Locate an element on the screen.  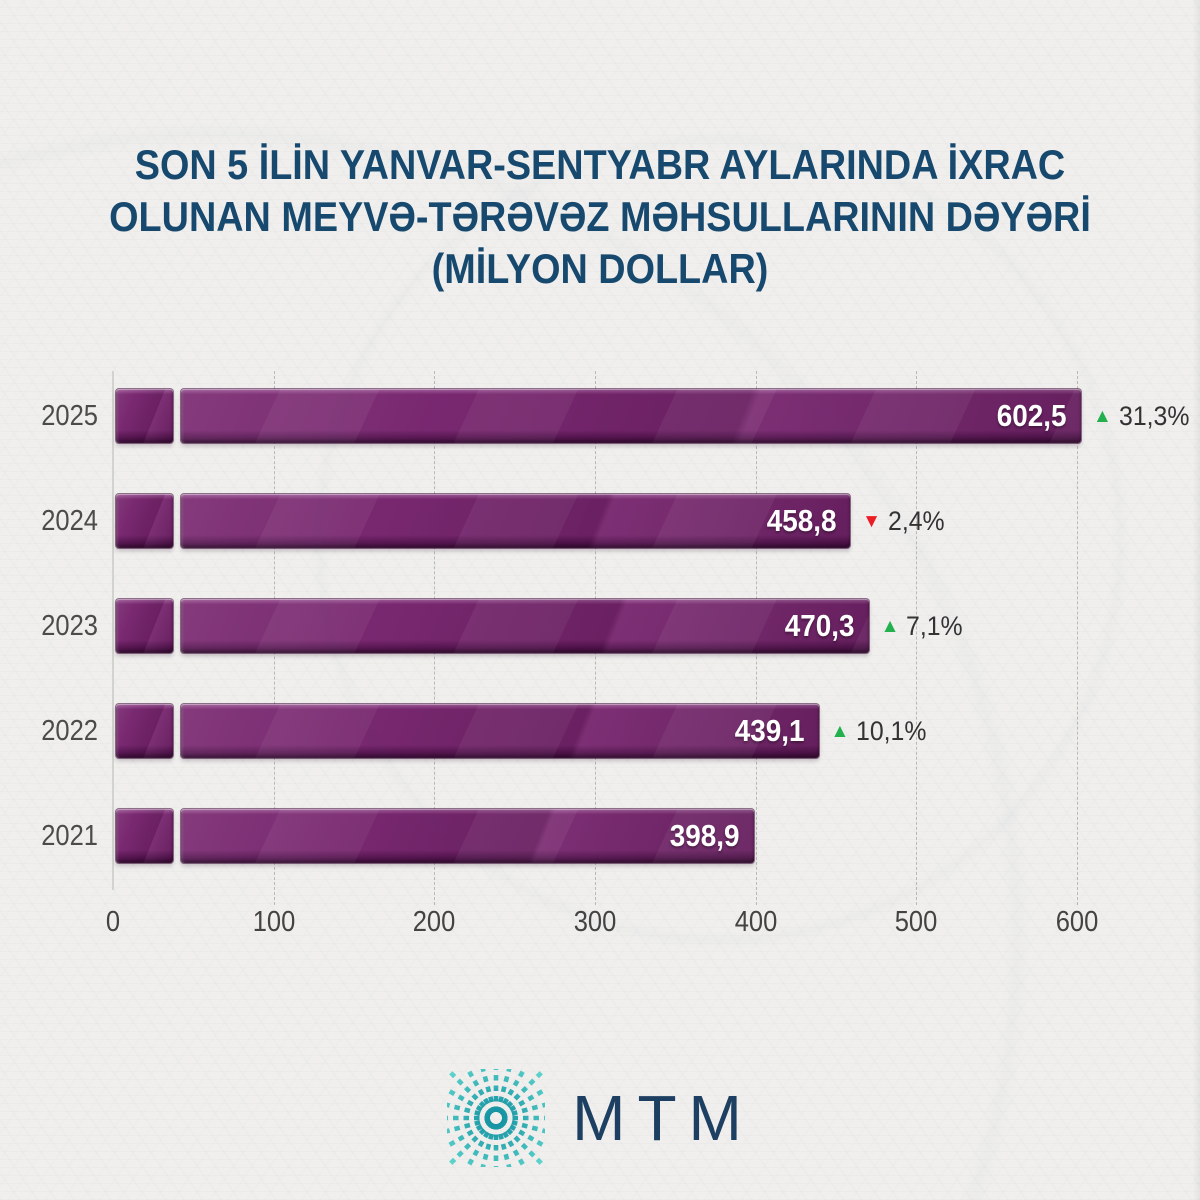
change-badge: ▲ 10,1% is located at coordinates (882, 731).